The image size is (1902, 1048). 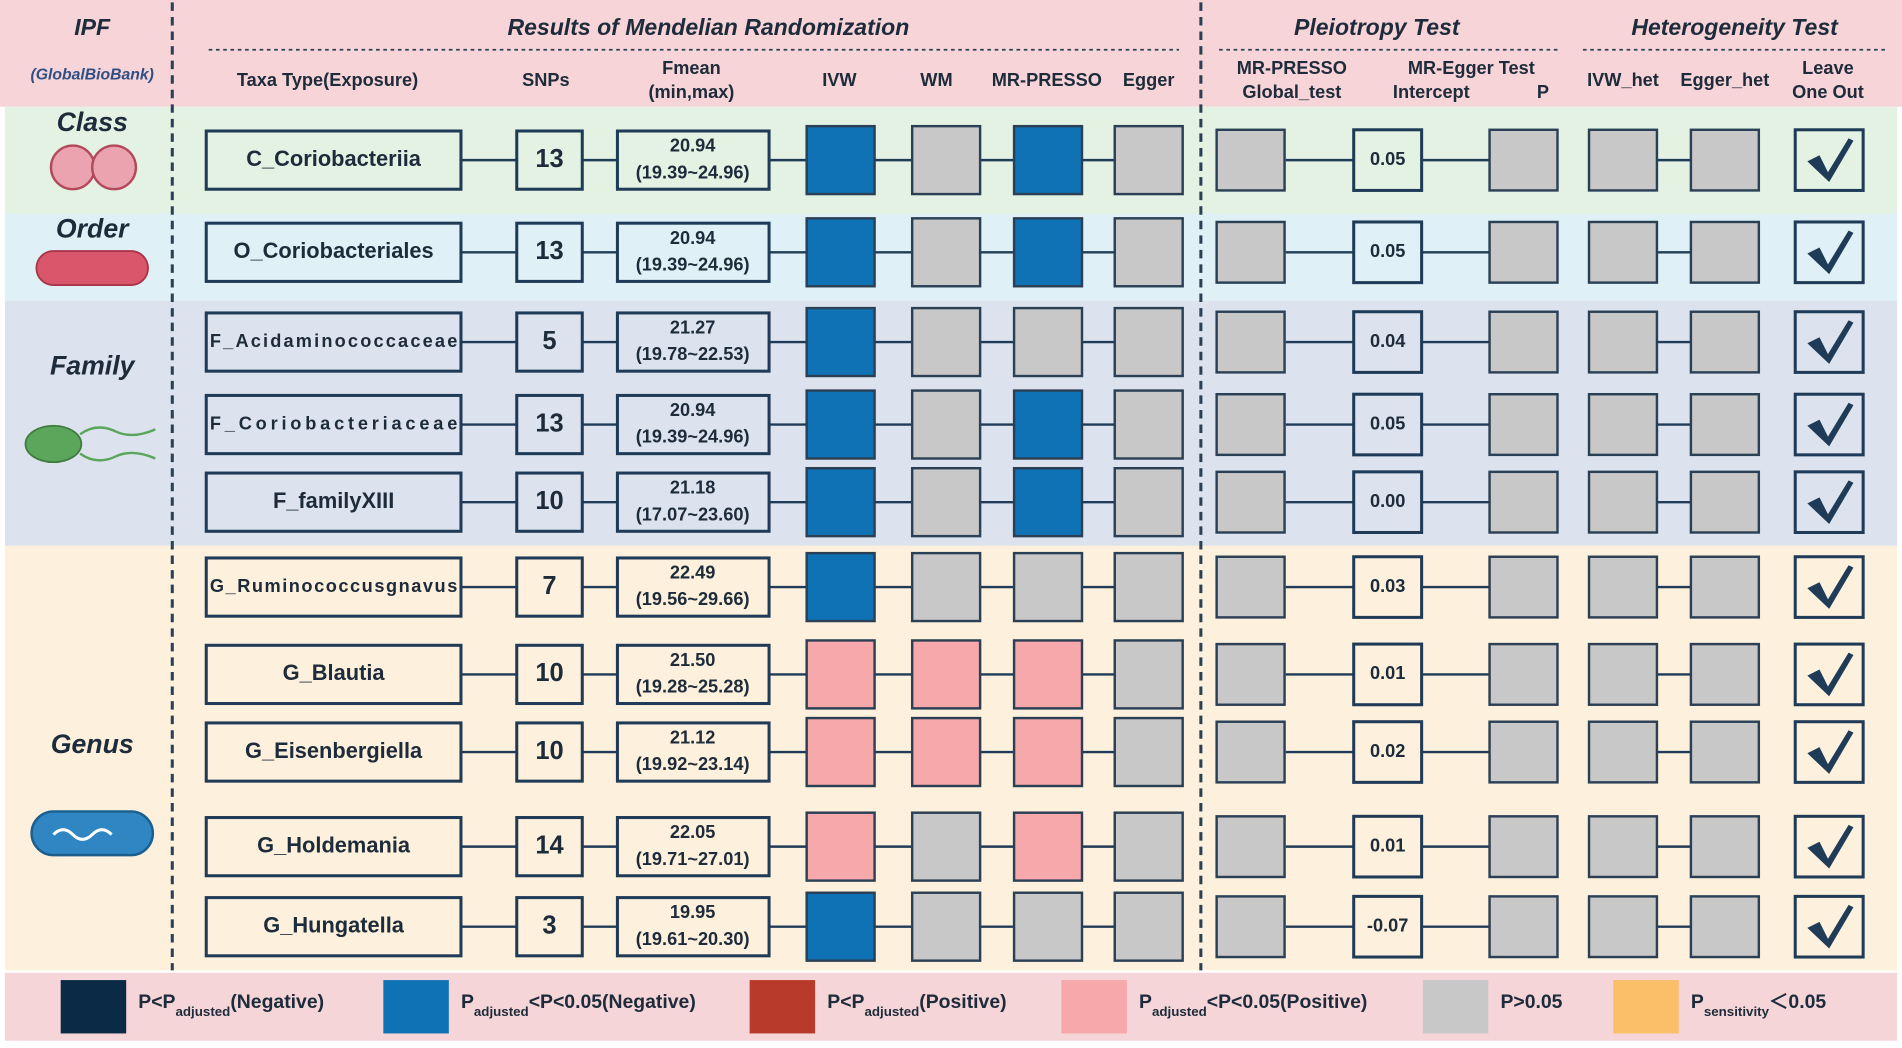 What do you see at coordinates (1387, 926) in the screenshot?
I see `intercept: -0.07` at bounding box center [1387, 926].